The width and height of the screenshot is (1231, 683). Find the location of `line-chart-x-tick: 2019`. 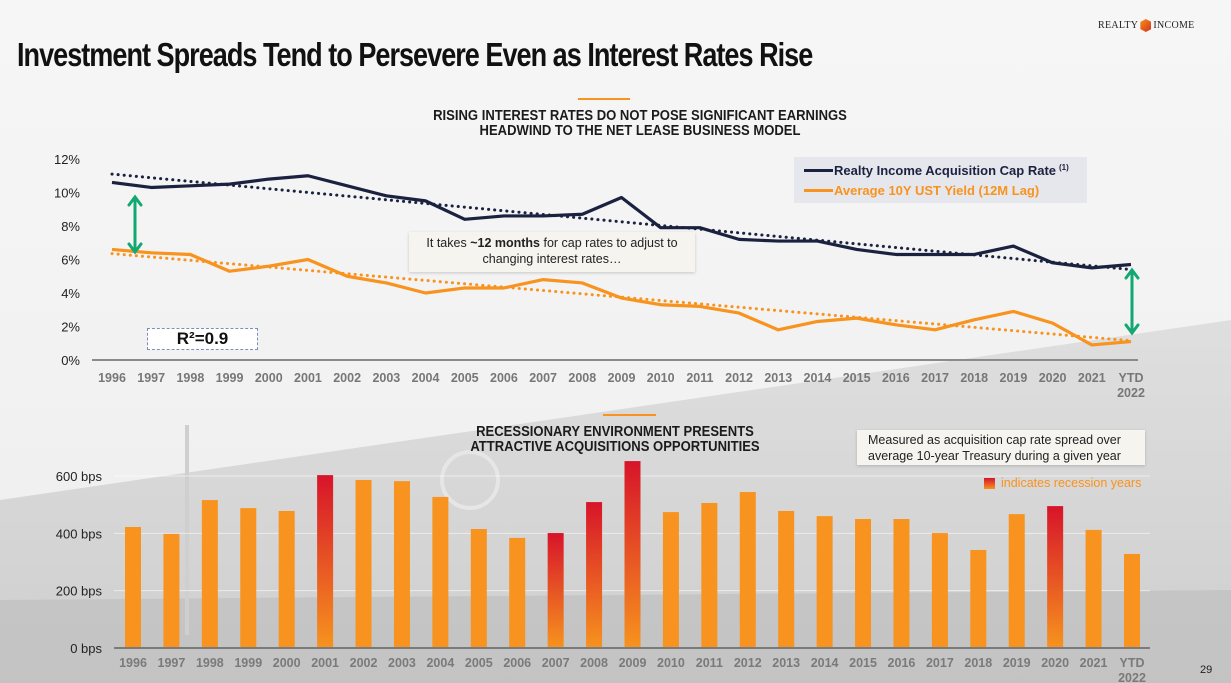

line-chart-x-tick: 2019 is located at coordinates (1014, 378).